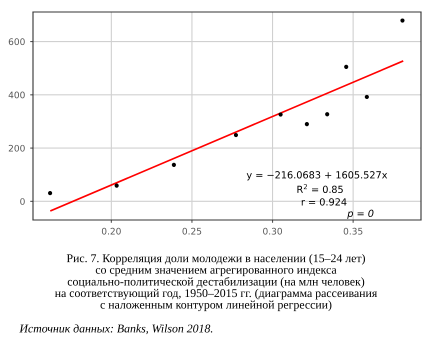 The image size is (432, 340). Describe the element at coordinates (324, 202) in the screenshot. I see `annotation: r = 0.924` at that location.